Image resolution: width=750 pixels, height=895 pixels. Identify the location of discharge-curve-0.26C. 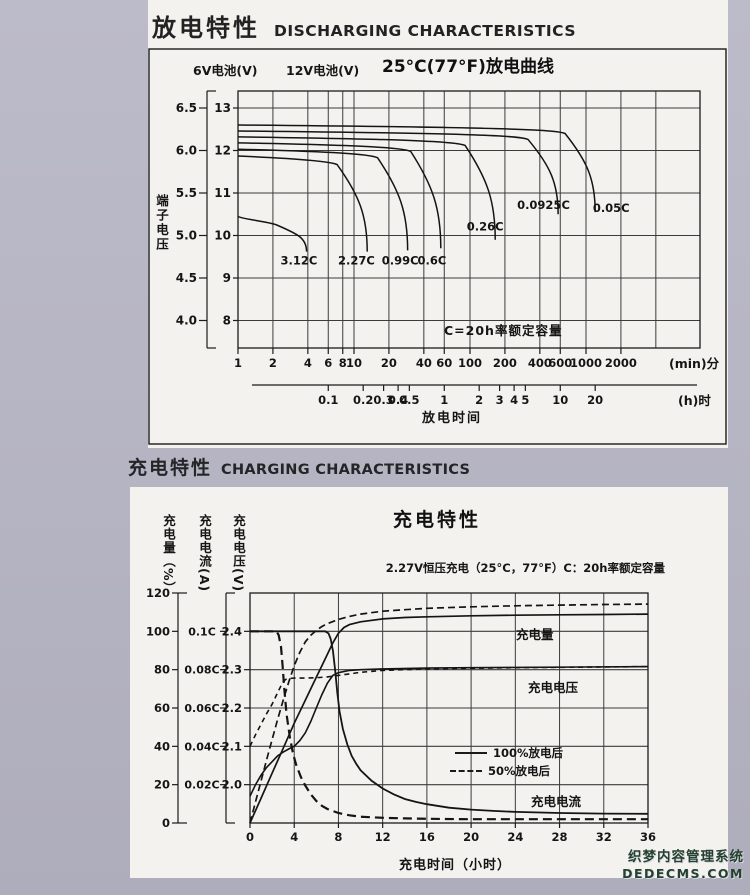
(366, 188).